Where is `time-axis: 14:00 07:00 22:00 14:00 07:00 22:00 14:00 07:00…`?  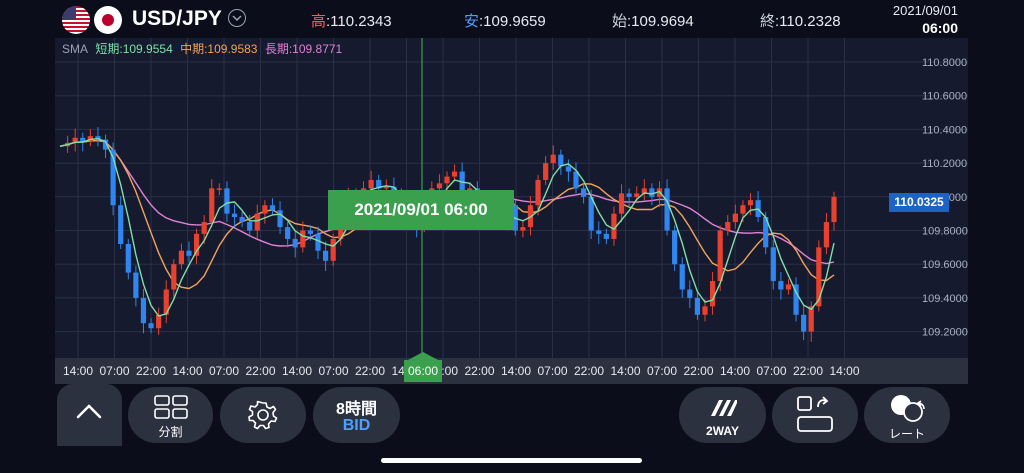 time-axis: 14:00 07:00 22:00 14:00 07:00 22:00 14:00 07:00… is located at coordinates (511, 371).